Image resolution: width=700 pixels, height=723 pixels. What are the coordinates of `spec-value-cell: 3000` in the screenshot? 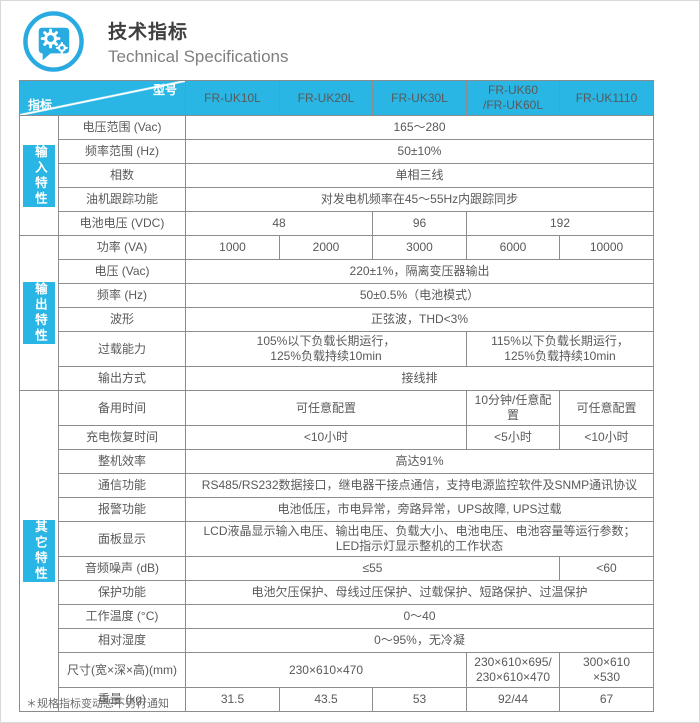 It's located at (420, 248).